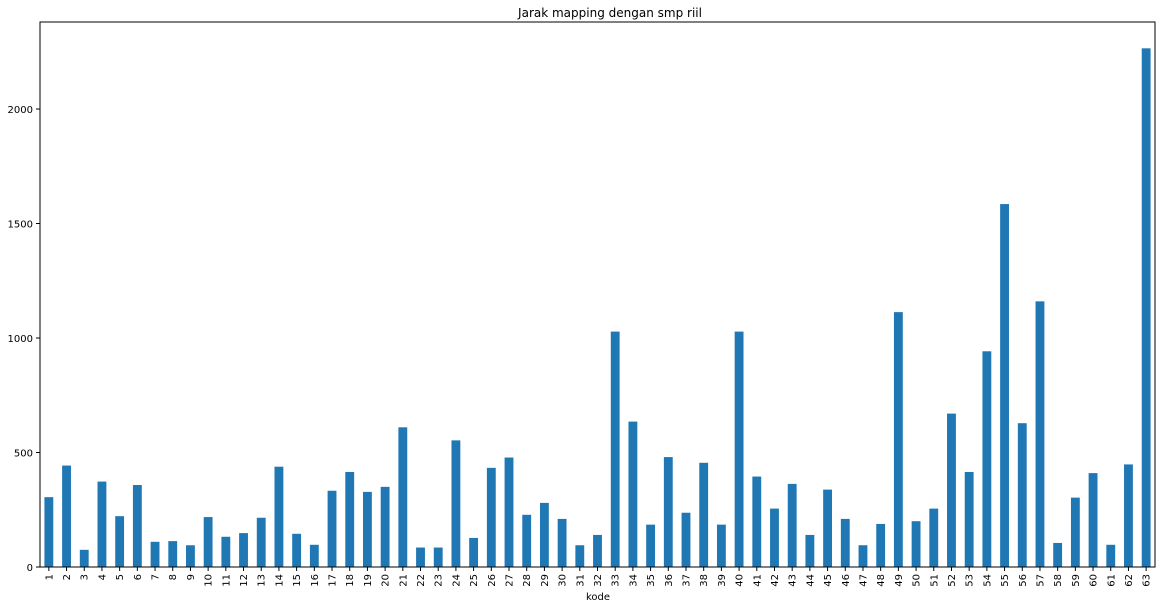 This screenshot has width=1162, height=607. I want to click on x-tick-label: 62, so click(1129, 580).